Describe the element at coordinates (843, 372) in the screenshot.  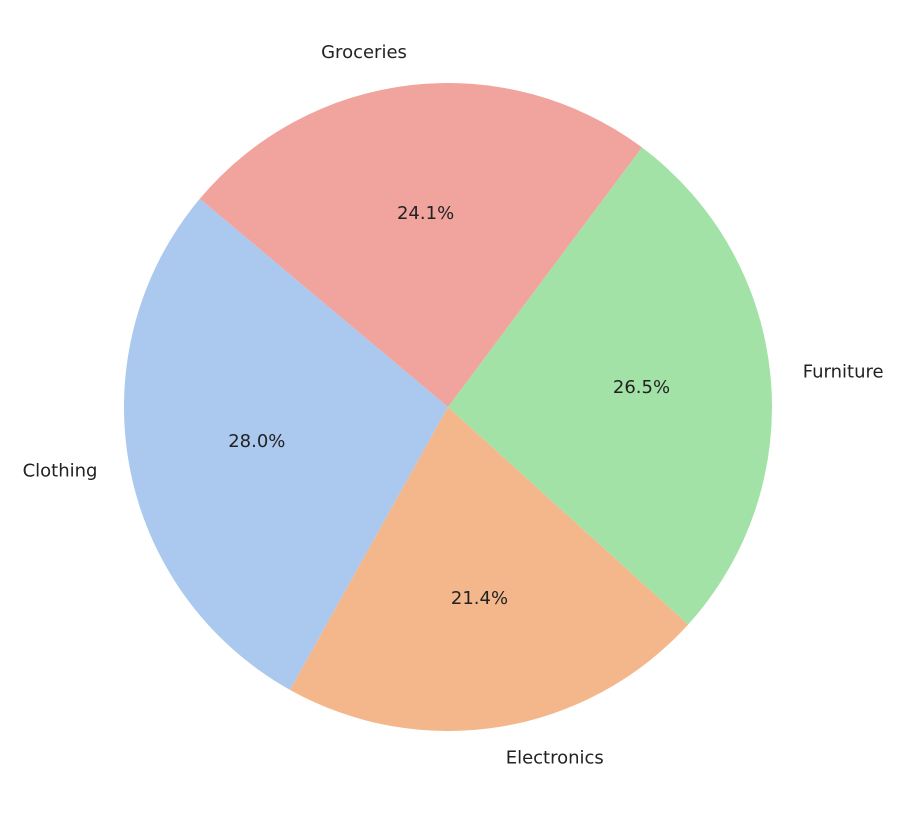
I see `slice-label: Furniture` at that location.